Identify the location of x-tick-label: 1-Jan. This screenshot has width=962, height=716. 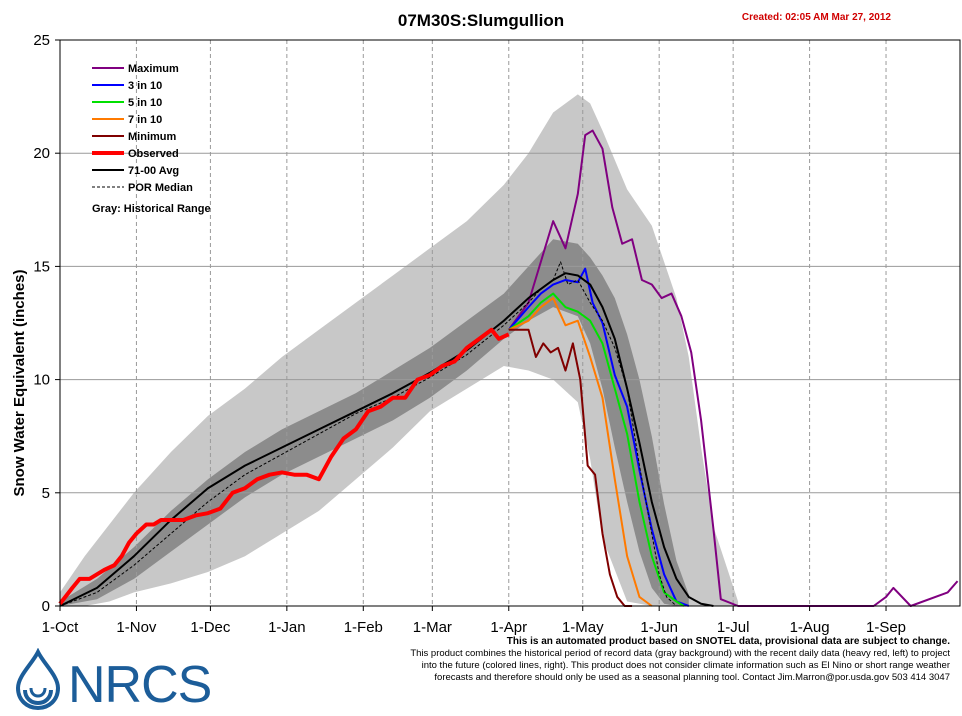
(287, 627).